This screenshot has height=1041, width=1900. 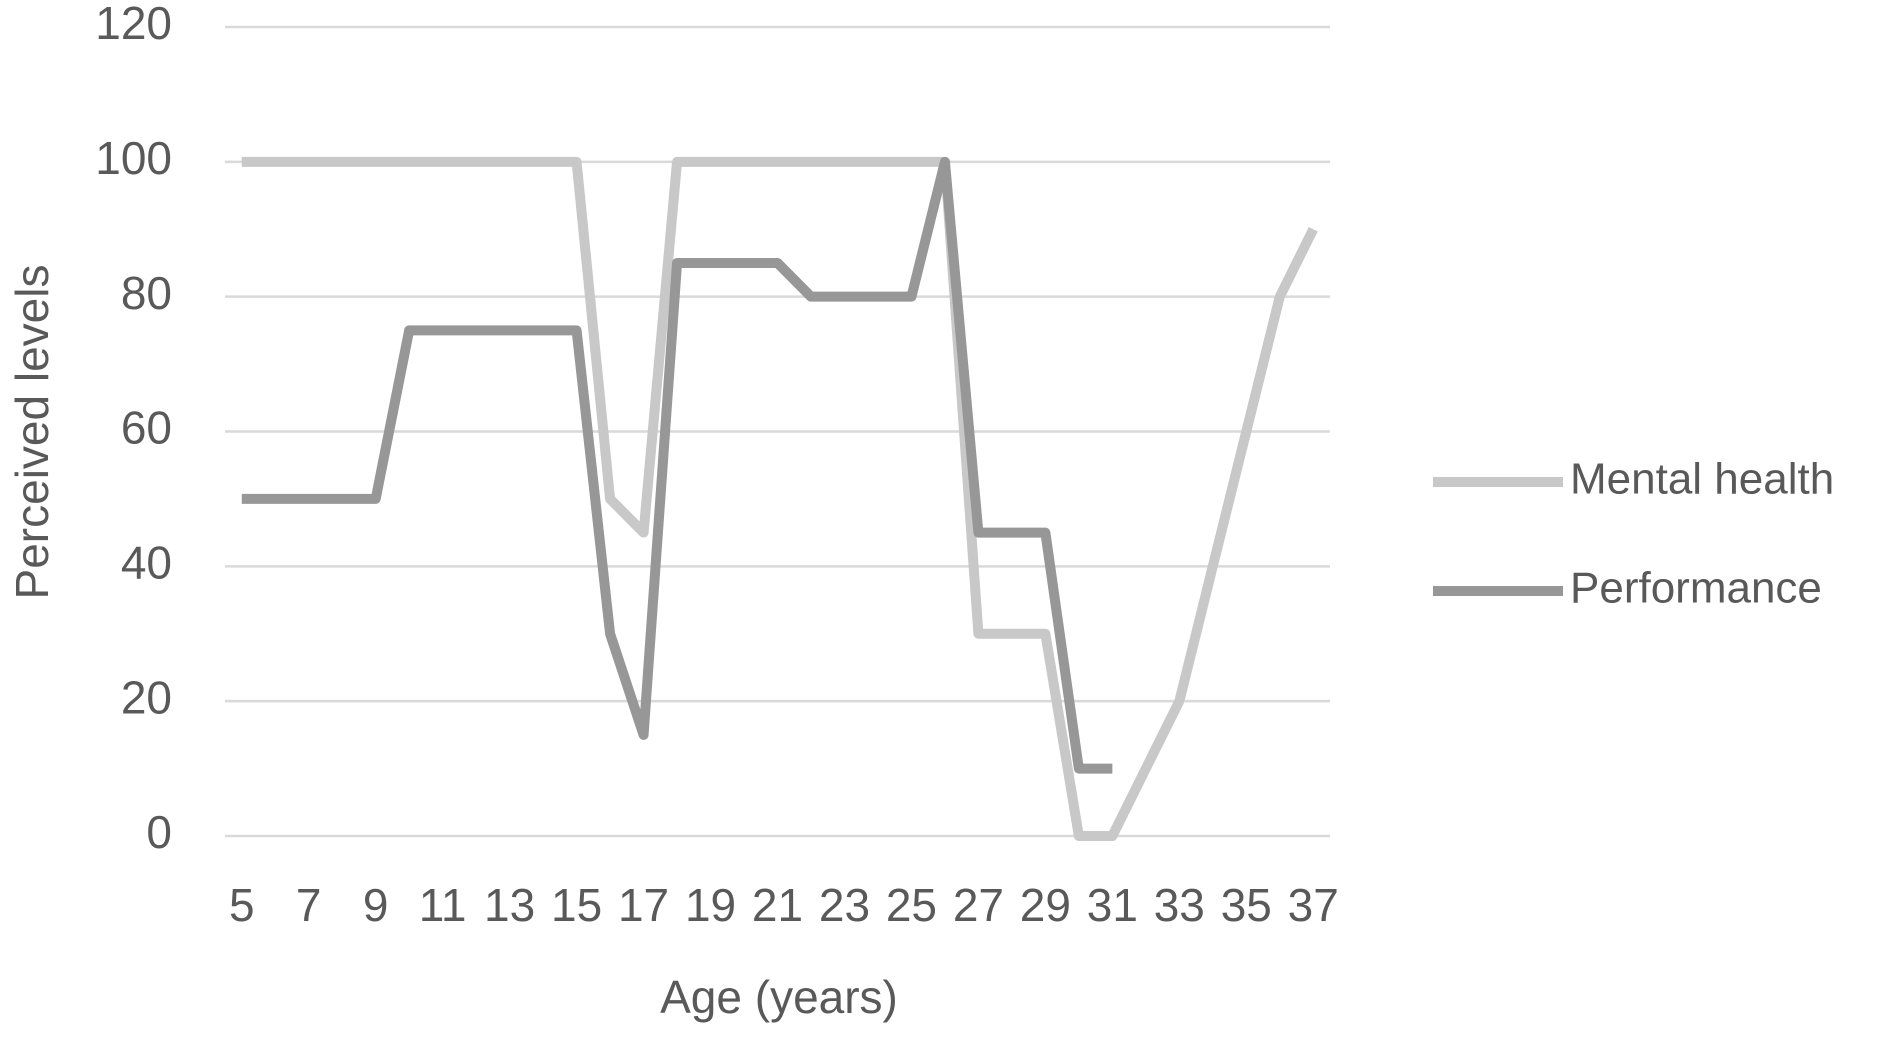 What do you see at coordinates (1702, 479) in the screenshot?
I see `legend-label: Mental health` at bounding box center [1702, 479].